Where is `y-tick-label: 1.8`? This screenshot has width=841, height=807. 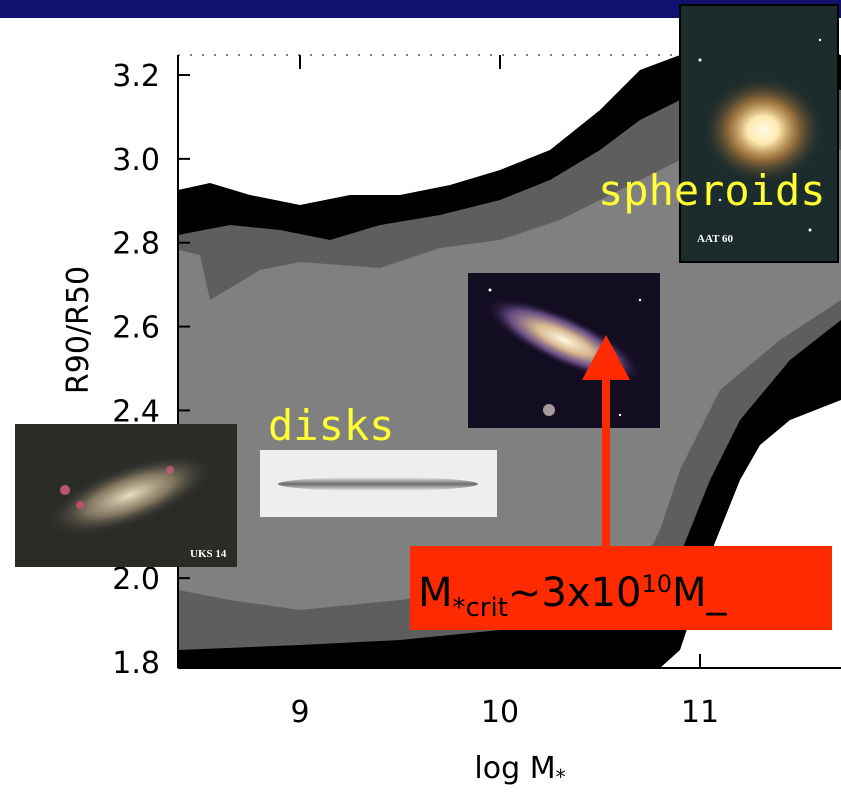
y-tick-label: 1.8 is located at coordinates (136, 663).